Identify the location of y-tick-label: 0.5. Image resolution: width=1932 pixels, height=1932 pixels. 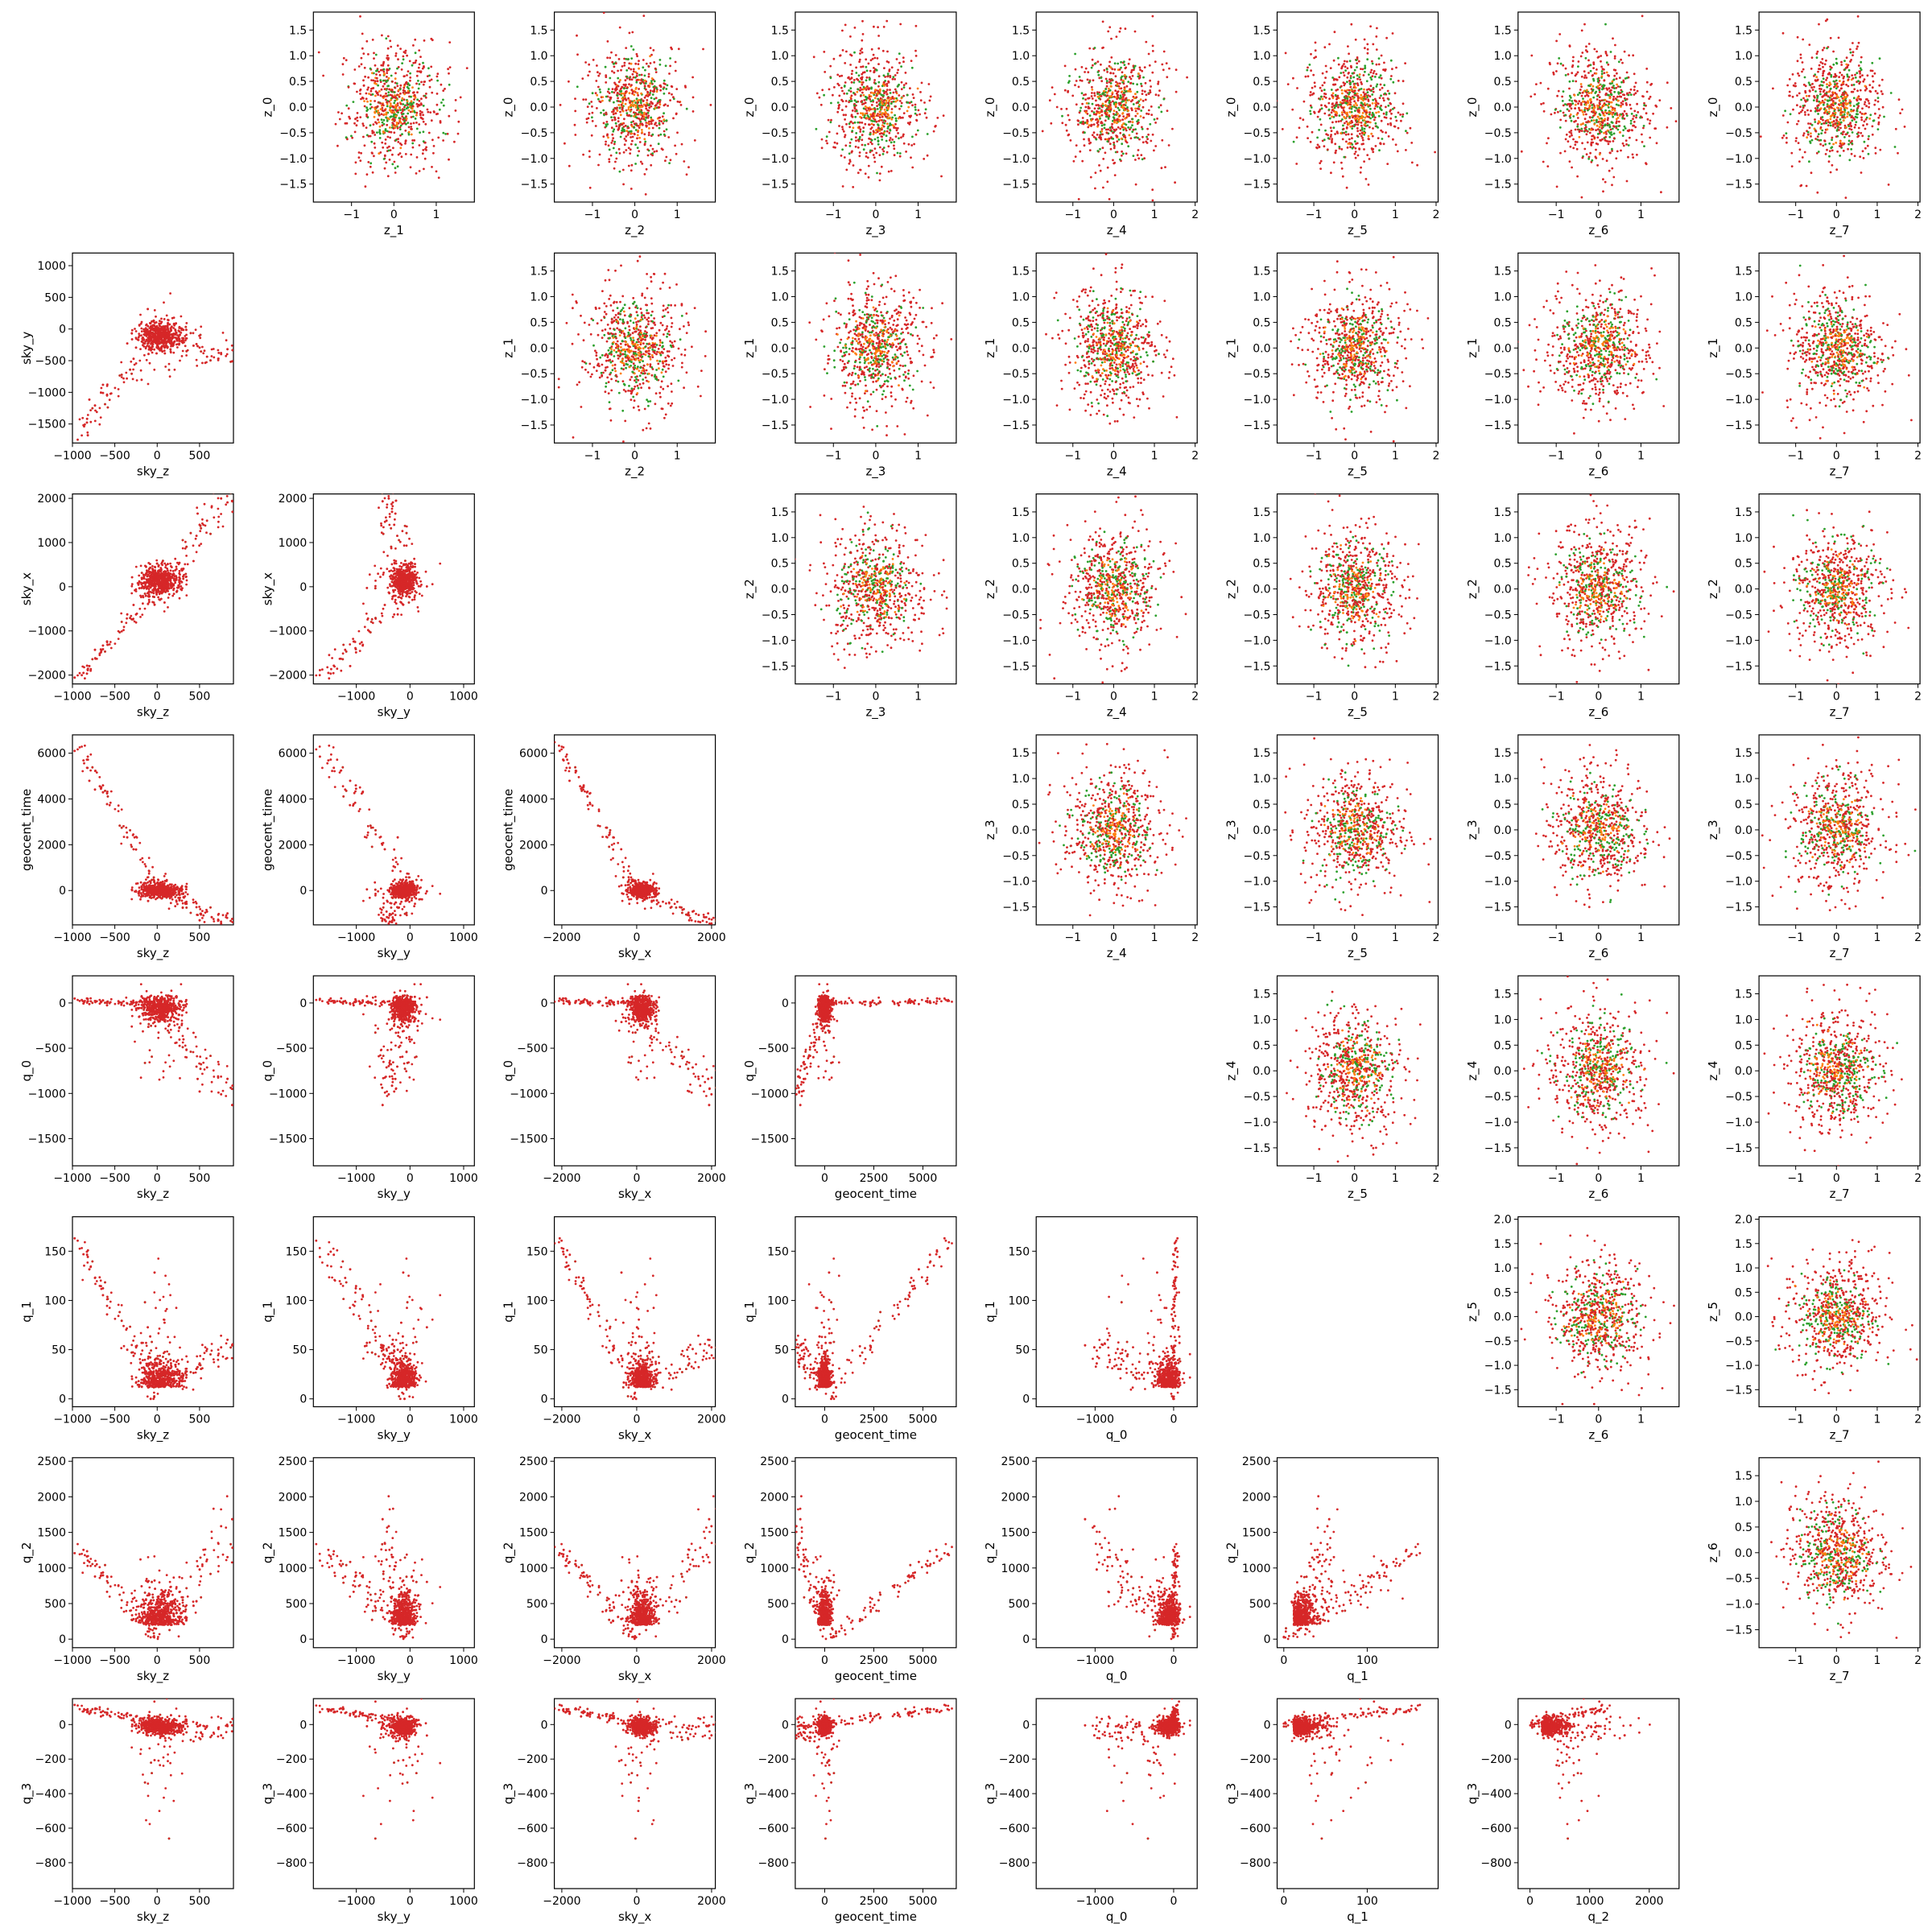
(1021, 82).